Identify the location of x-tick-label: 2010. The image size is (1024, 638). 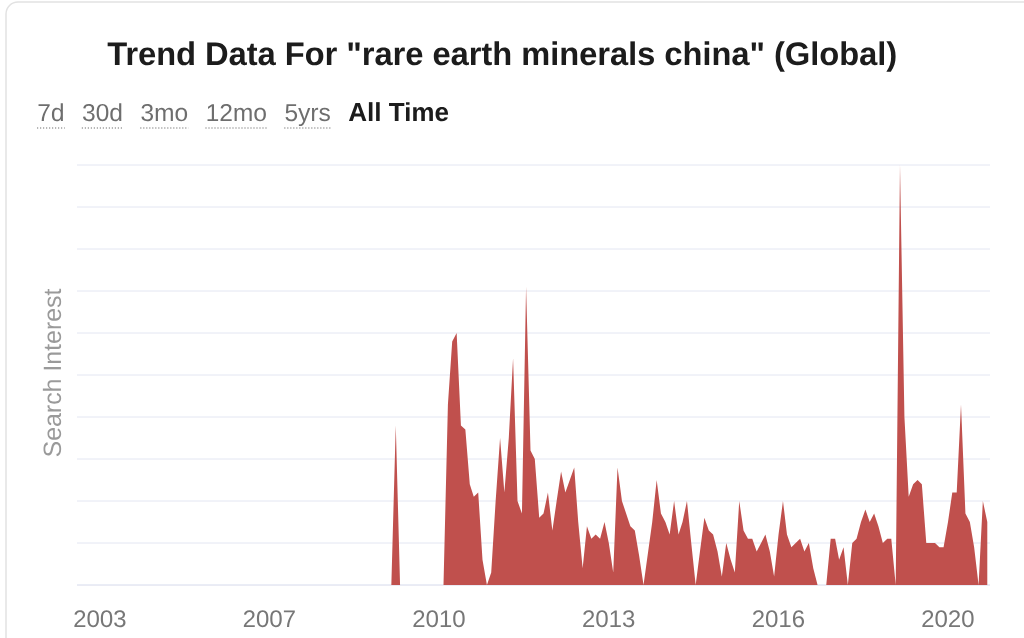
(439, 619).